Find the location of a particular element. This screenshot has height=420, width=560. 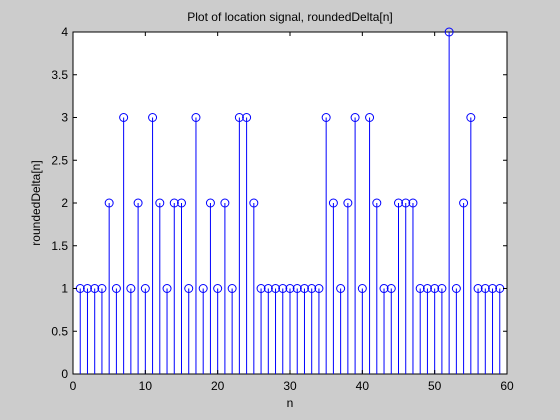

y-tick-label: 1.5 is located at coordinates (59, 246).